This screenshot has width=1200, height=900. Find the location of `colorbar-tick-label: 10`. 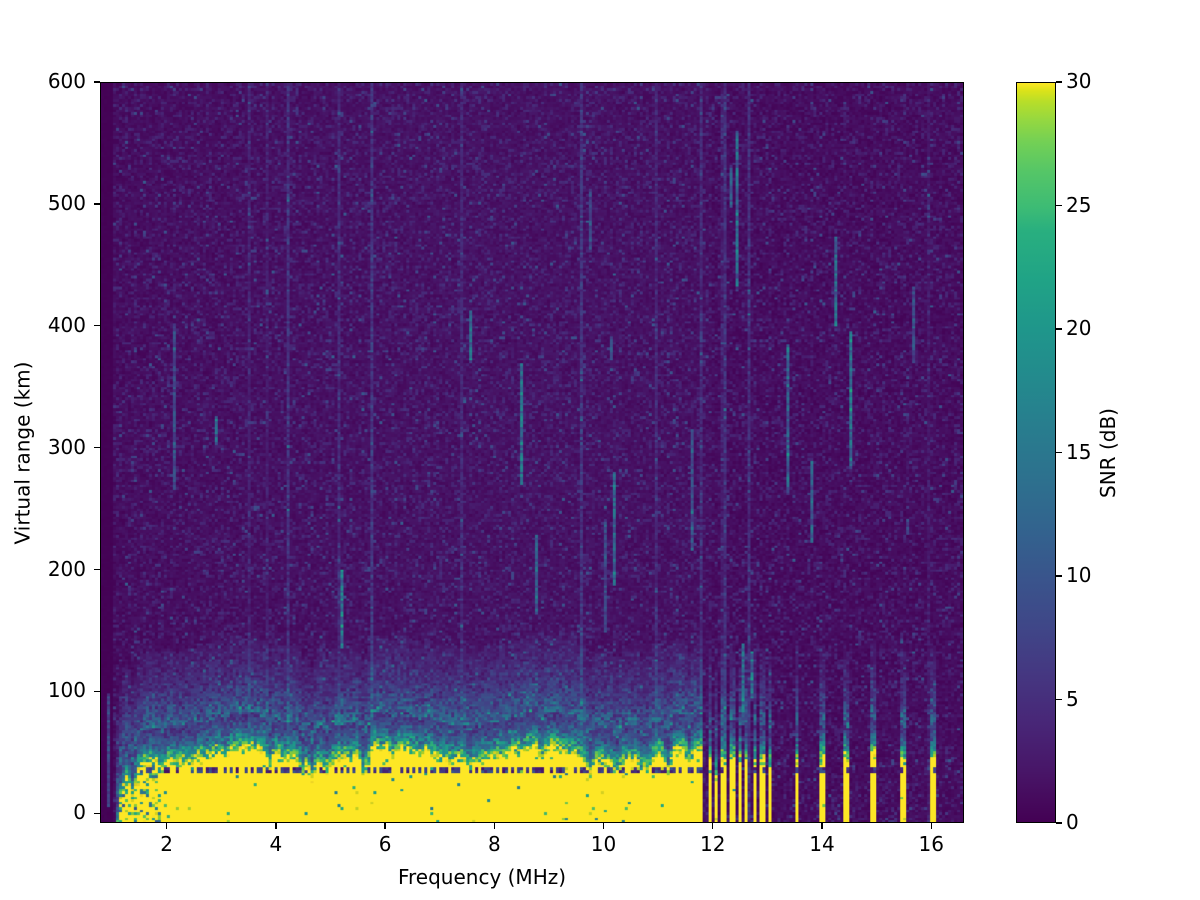

colorbar-tick-label: 10 is located at coordinates (1079, 575).